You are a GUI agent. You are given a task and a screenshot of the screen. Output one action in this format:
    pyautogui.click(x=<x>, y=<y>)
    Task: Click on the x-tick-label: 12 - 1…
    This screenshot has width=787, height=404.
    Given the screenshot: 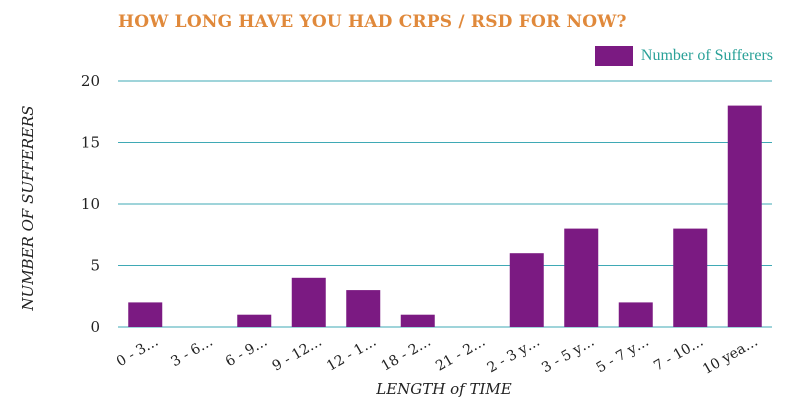 What is the action you would take?
    pyautogui.click(x=351, y=354)
    